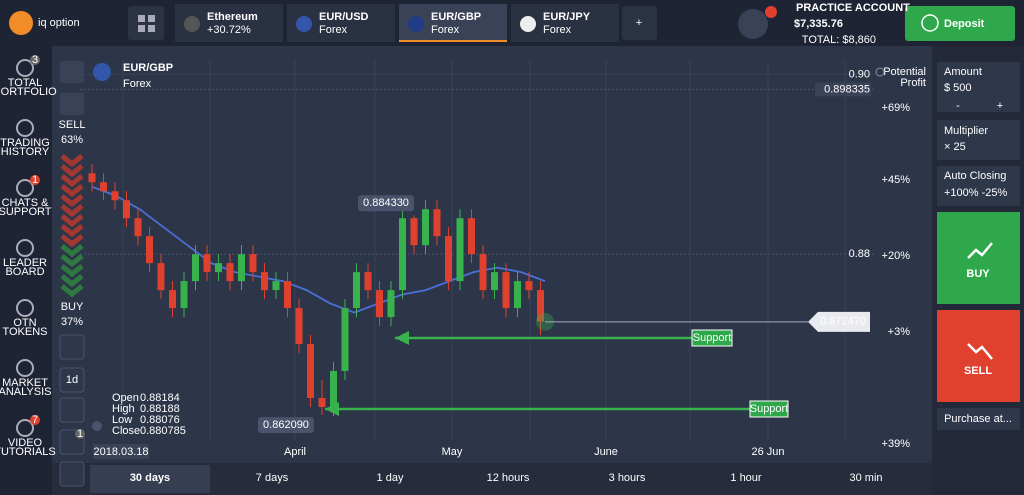 The height and width of the screenshot is (495, 1024). I want to click on buy-icon, so click(980, 250).